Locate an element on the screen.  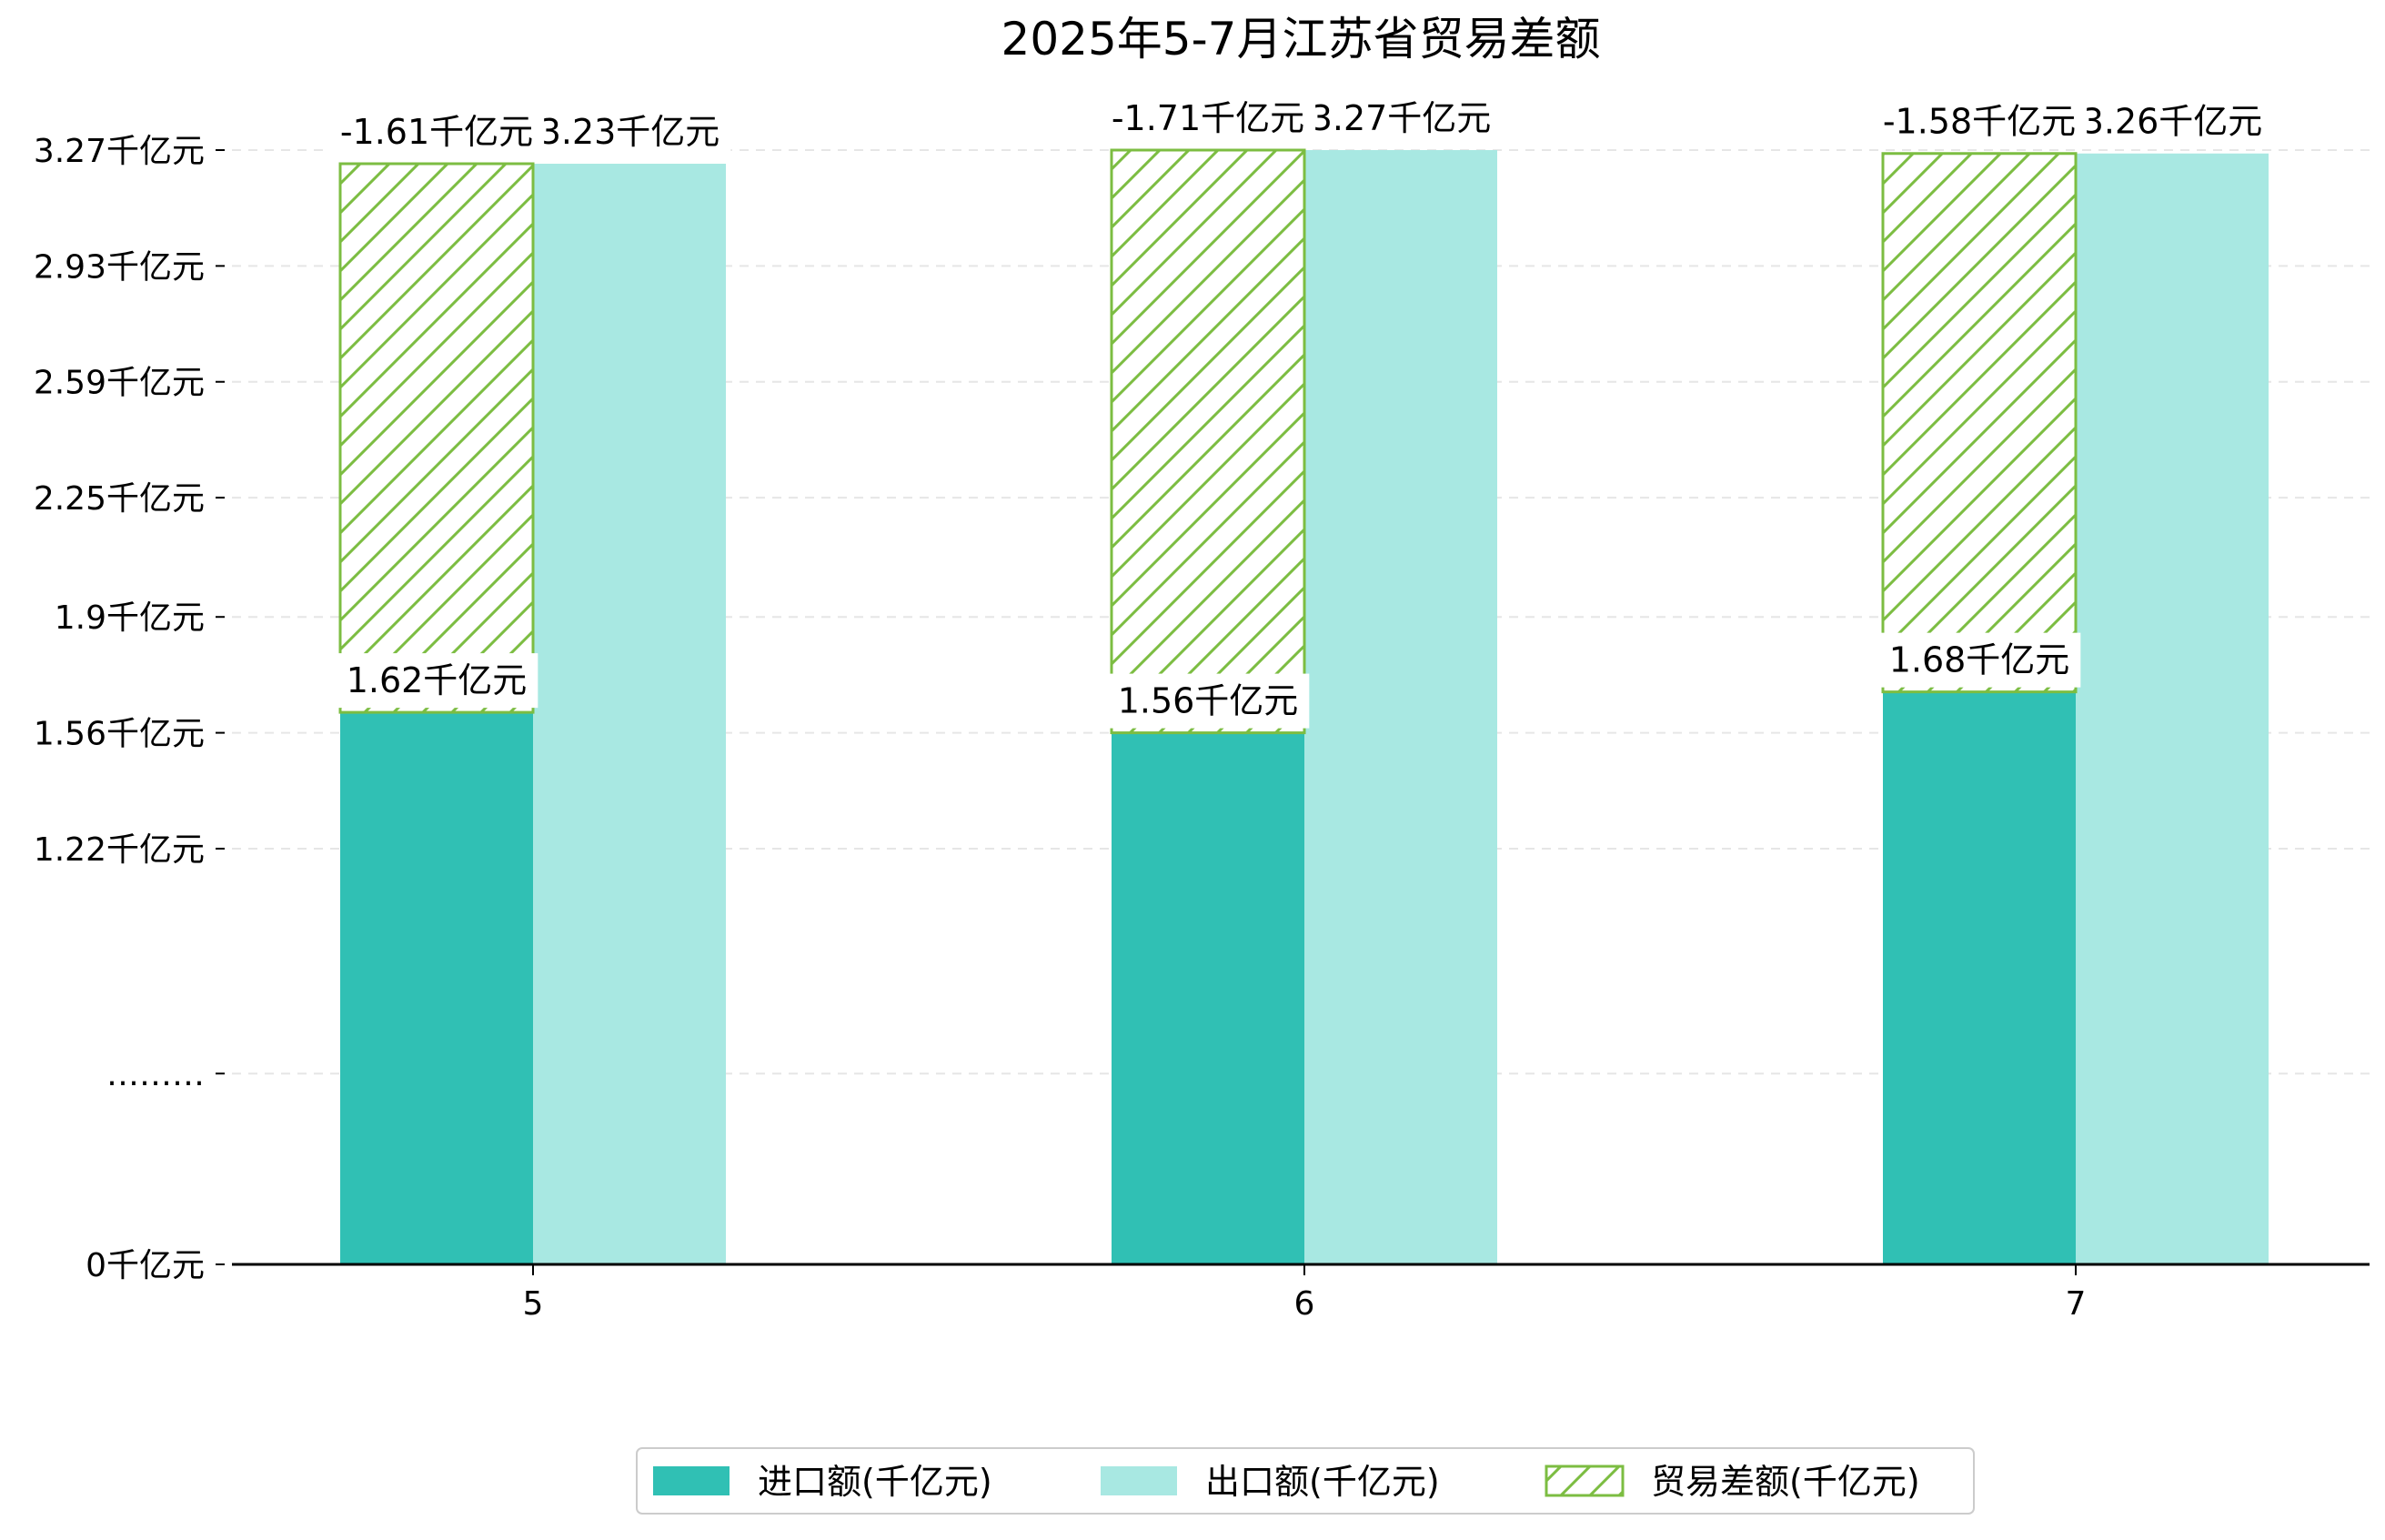
import-label: 1.56千亿元 is located at coordinates (1208, 701).